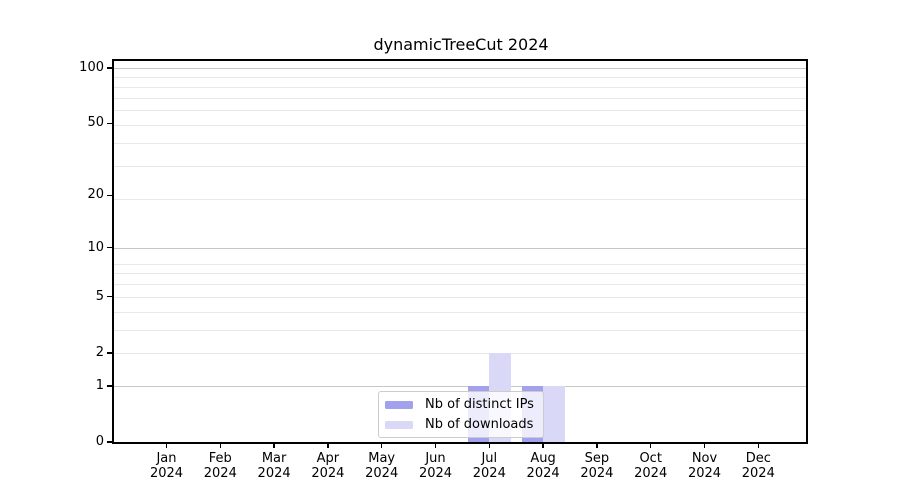 The image size is (900, 500). Describe the element at coordinates (543, 458) in the screenshot. I see `x-tick-month: Aug` at that location.